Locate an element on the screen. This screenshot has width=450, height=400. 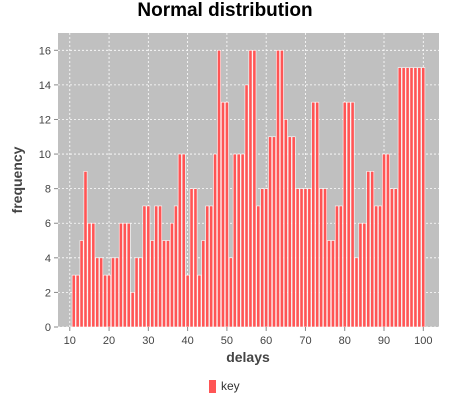
y-tick-label: 16 is located at coordinates (45, 51).